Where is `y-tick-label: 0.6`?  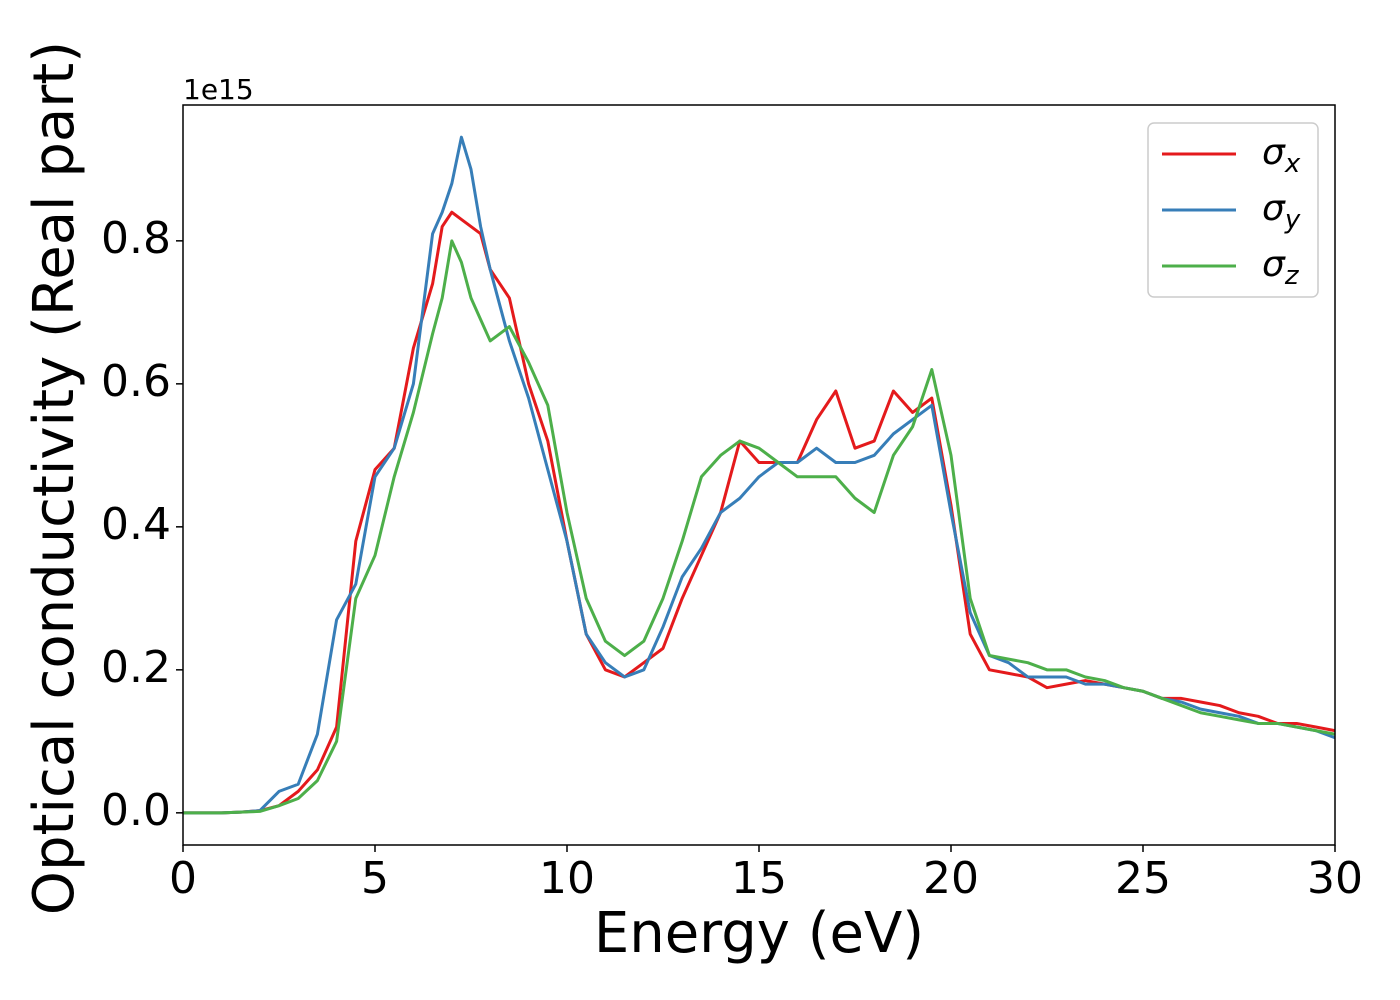
y-tick-label: 0.6 is located at coordinates (136, 381).